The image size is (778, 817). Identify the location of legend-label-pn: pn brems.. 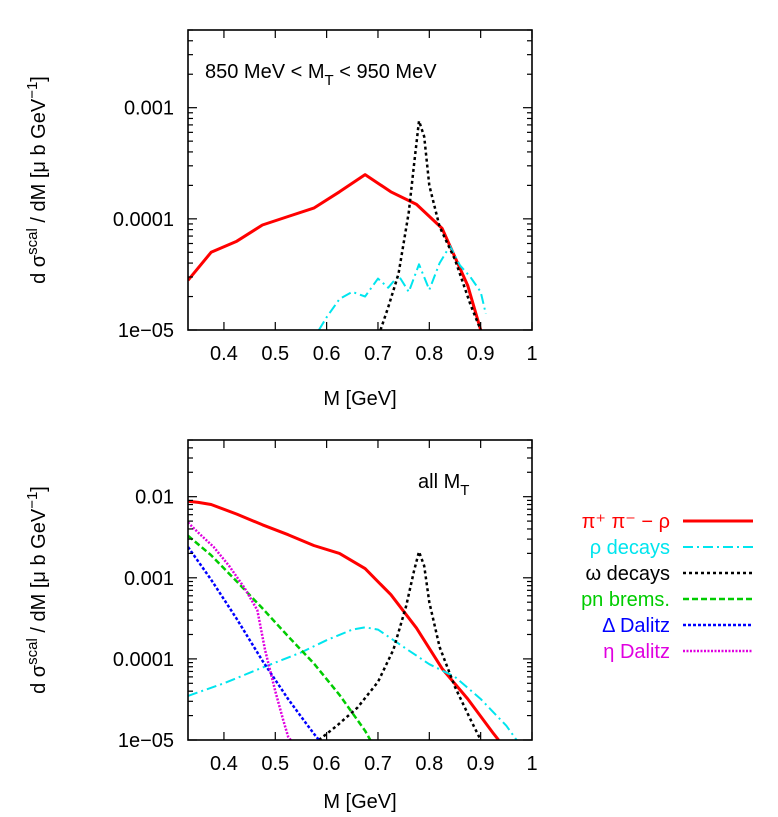
(625, 600).